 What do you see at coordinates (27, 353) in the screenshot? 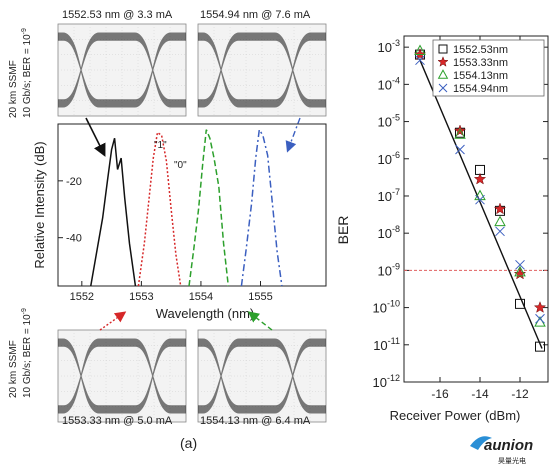
I see `eye-side-label-bottom-2: 10 Gb/s; BER = 10-9` at bounding box center [27, 353].